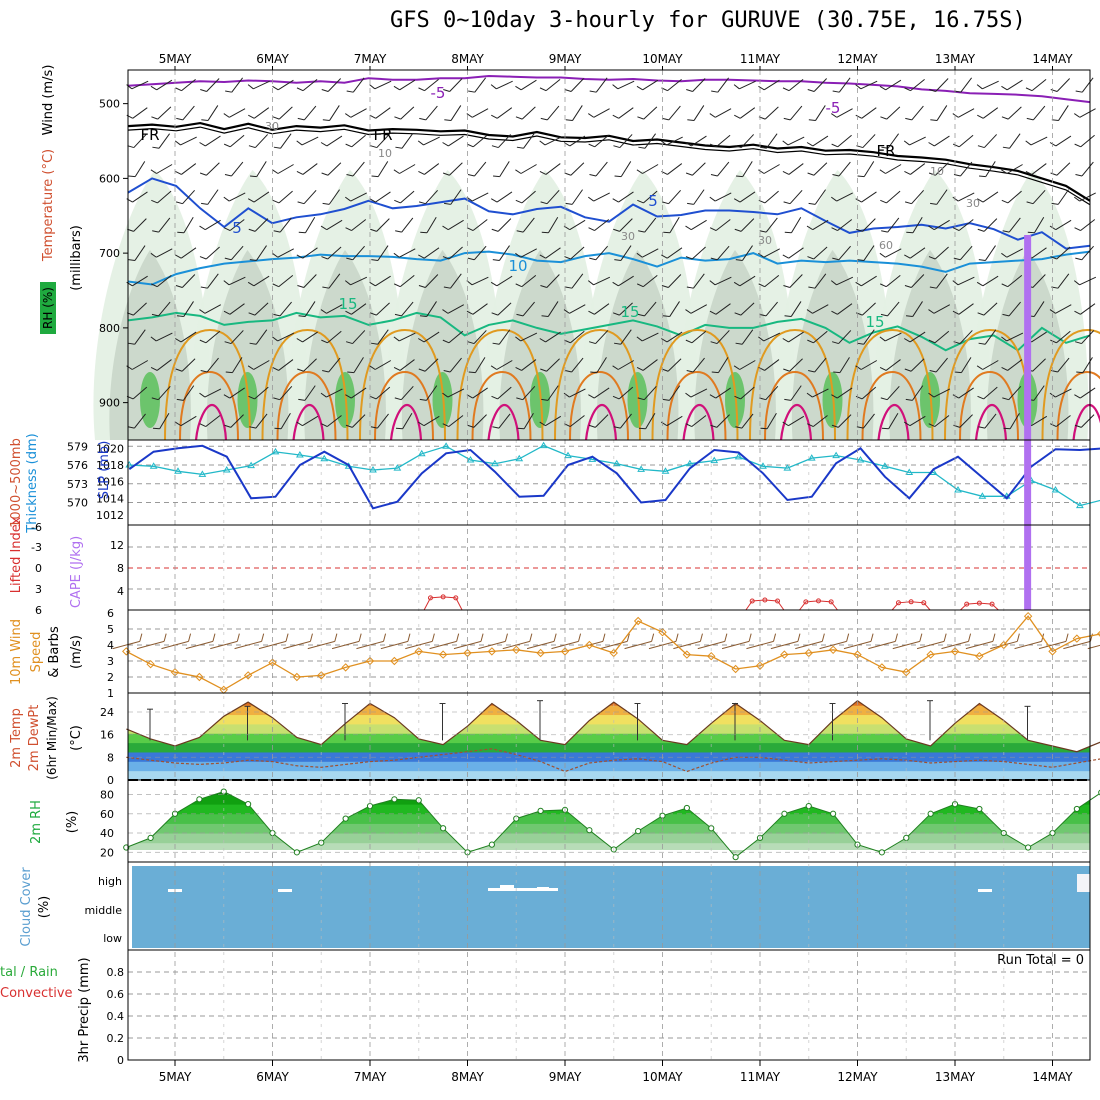 Image resolution: width=1100 pixels, height=1100 pixels. I want to click on li-tick: -6, so click(36, 527).